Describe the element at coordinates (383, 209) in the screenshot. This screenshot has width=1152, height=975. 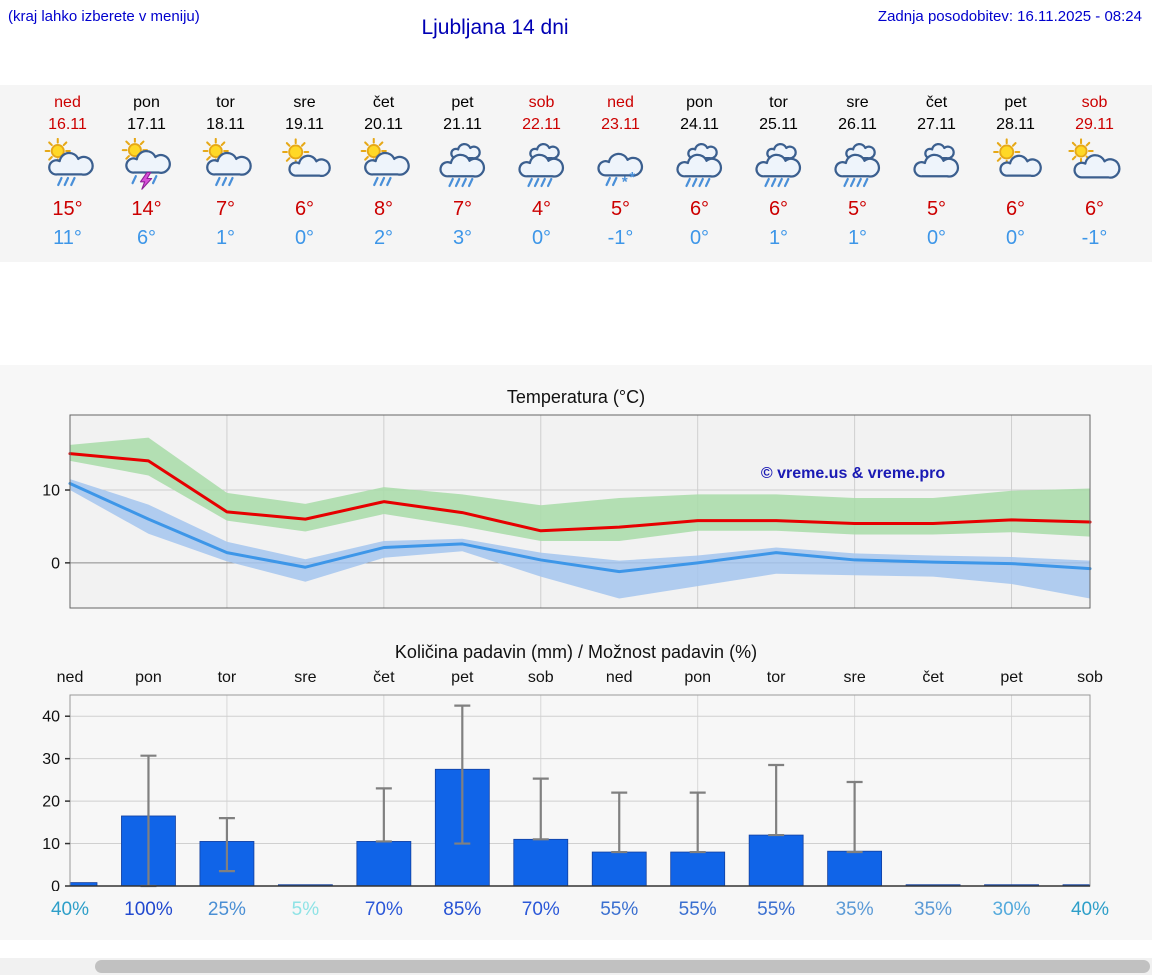
I see `temp-max: 8°` at that location.